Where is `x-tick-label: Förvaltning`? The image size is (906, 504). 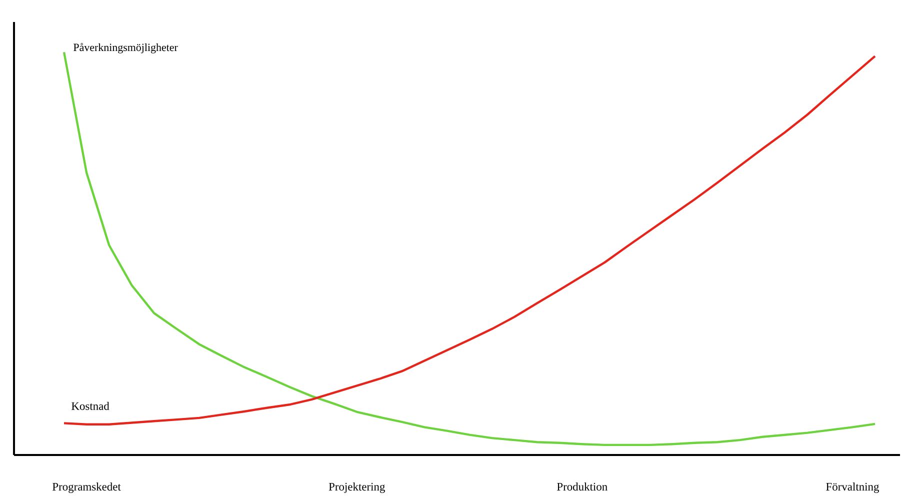 x-tick-label: Förvaltning is located at coordinates (853, 487).